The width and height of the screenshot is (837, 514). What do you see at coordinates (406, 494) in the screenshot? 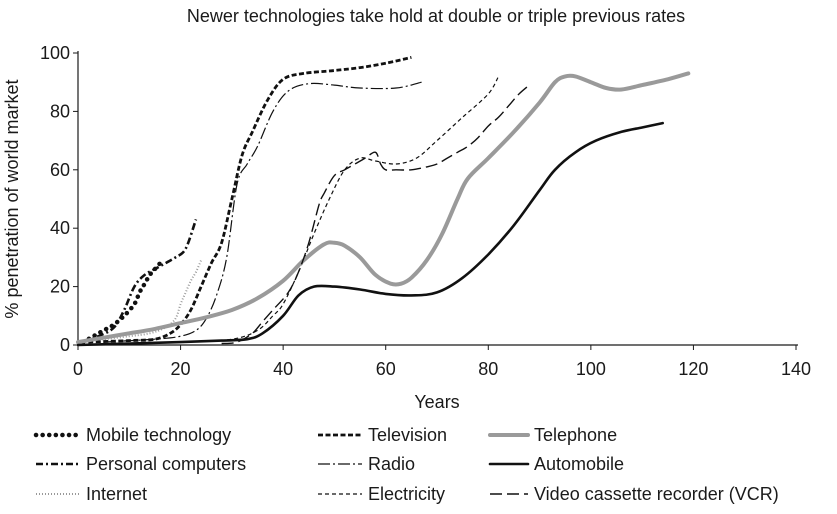
I see `legend-label-electricity: Electricity` at bounding box center [406, 494].